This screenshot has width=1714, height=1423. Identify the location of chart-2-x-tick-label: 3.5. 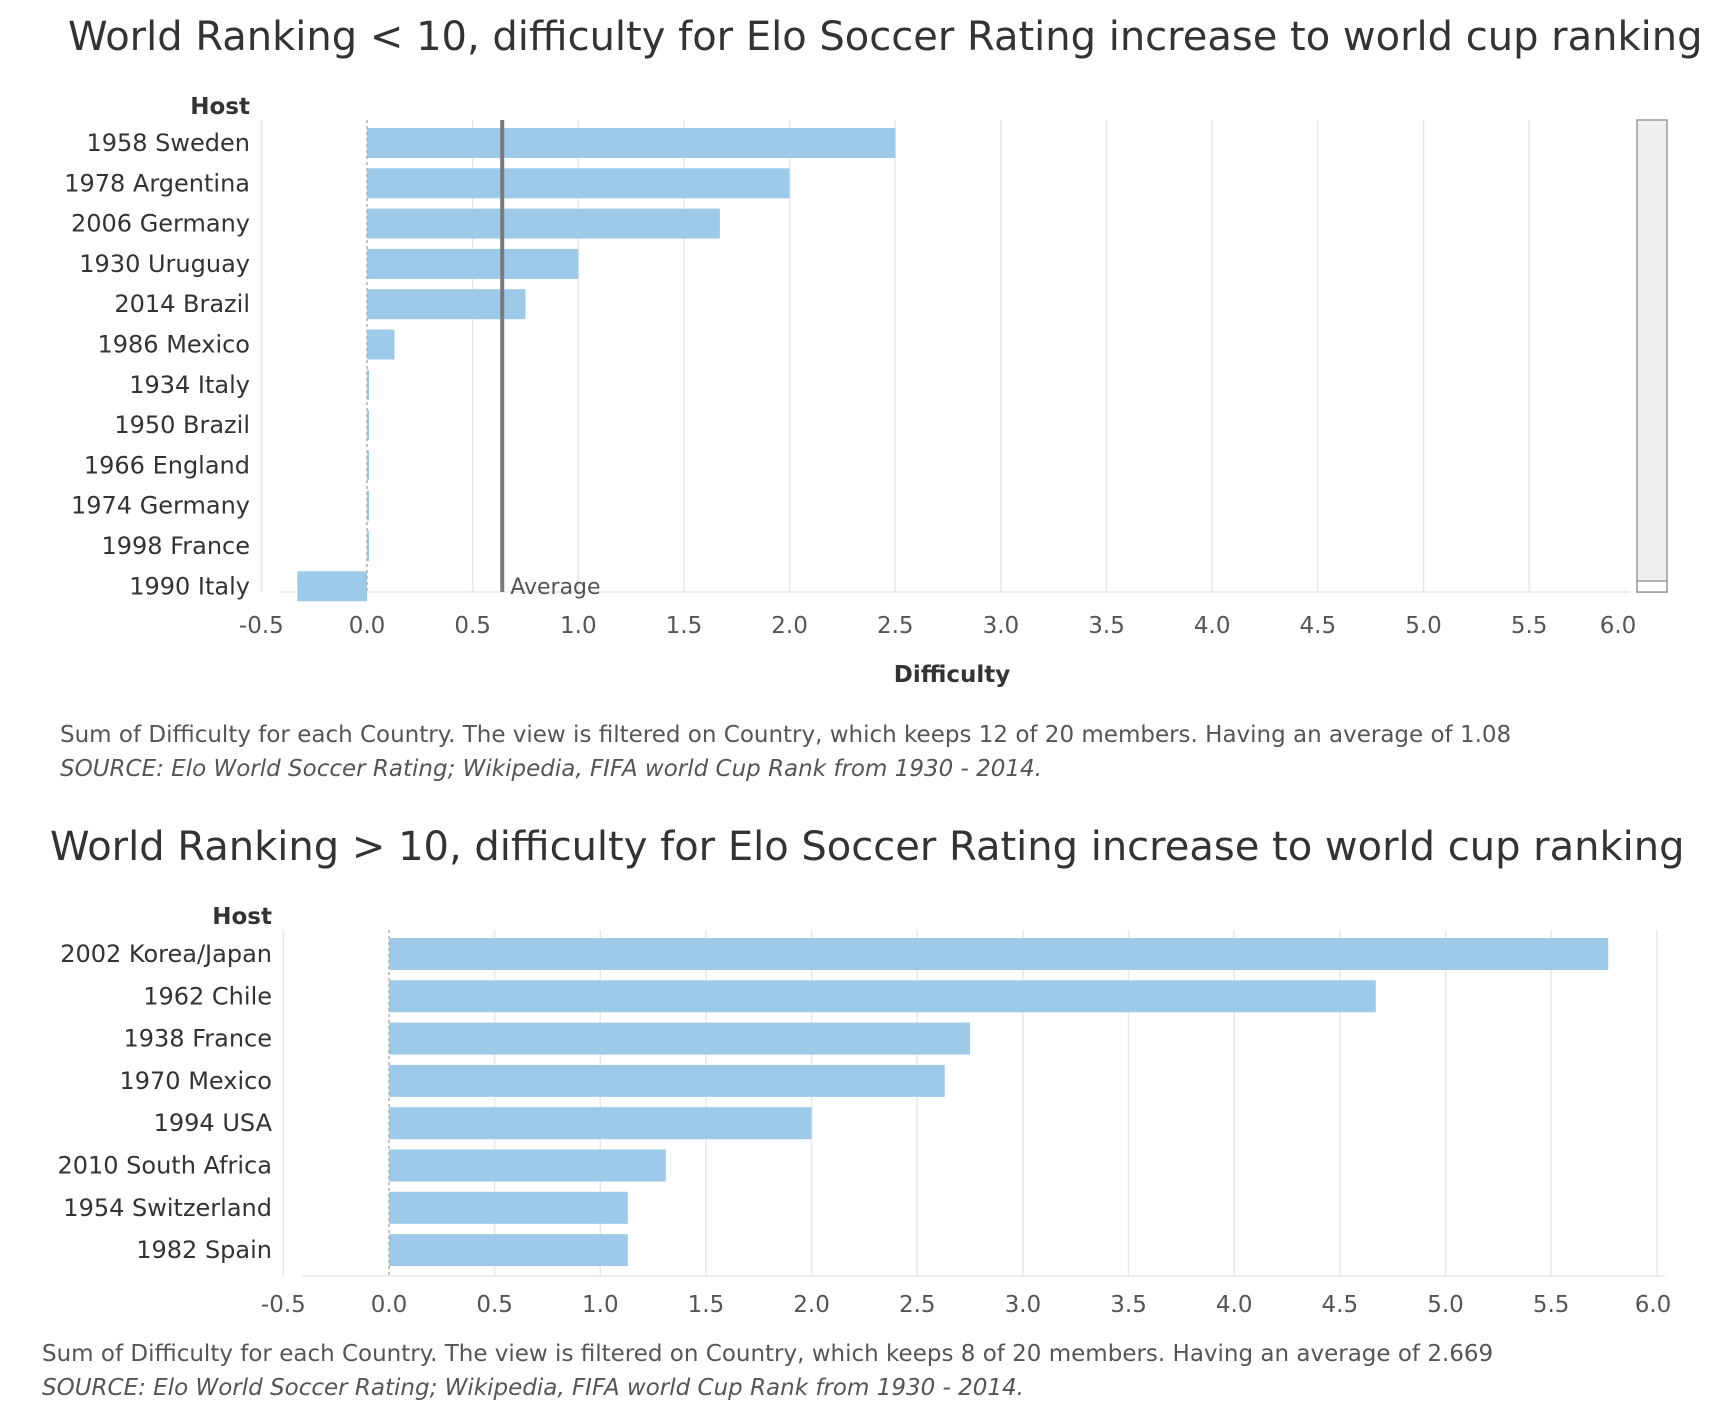
(1128, 1305).